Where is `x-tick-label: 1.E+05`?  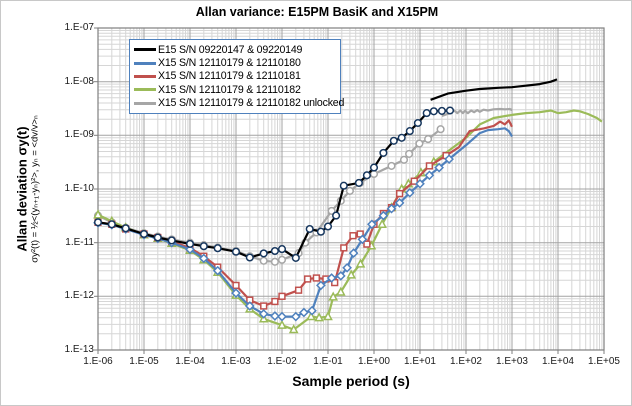
x-tick-label: 1.E+05 is located at coordinates (604, 361).